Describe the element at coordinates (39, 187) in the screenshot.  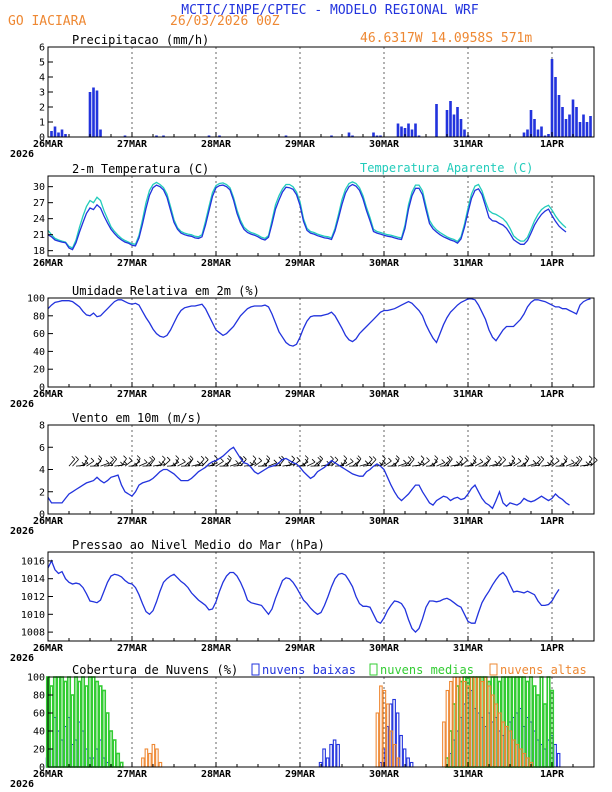
I see `y-tick-label: 30` at that location.